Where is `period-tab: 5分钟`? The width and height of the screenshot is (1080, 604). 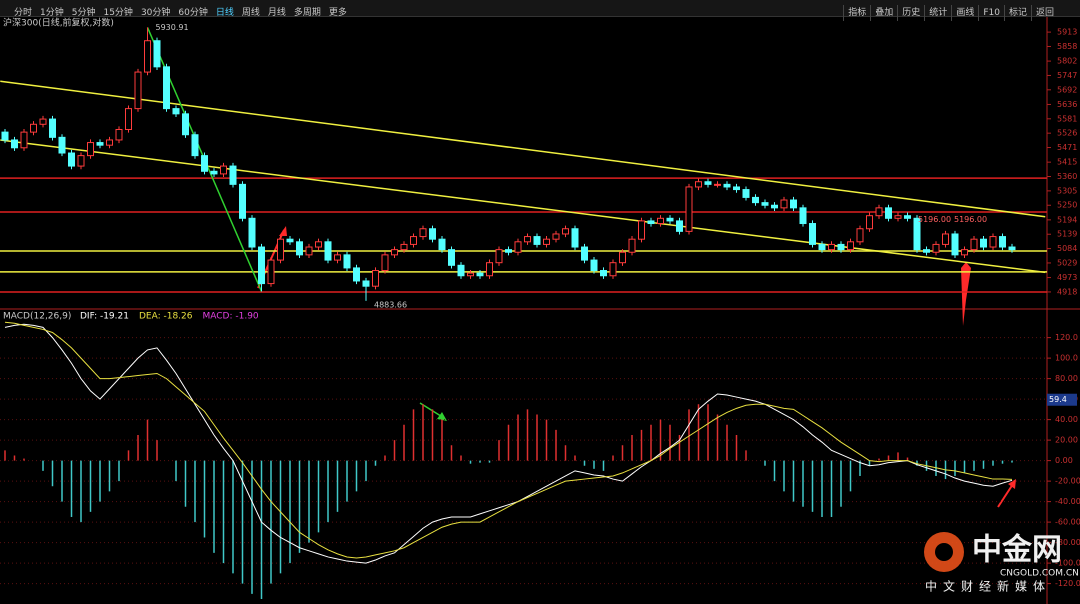 period-tab: 5分钟 is located at coordinates (83, 13).